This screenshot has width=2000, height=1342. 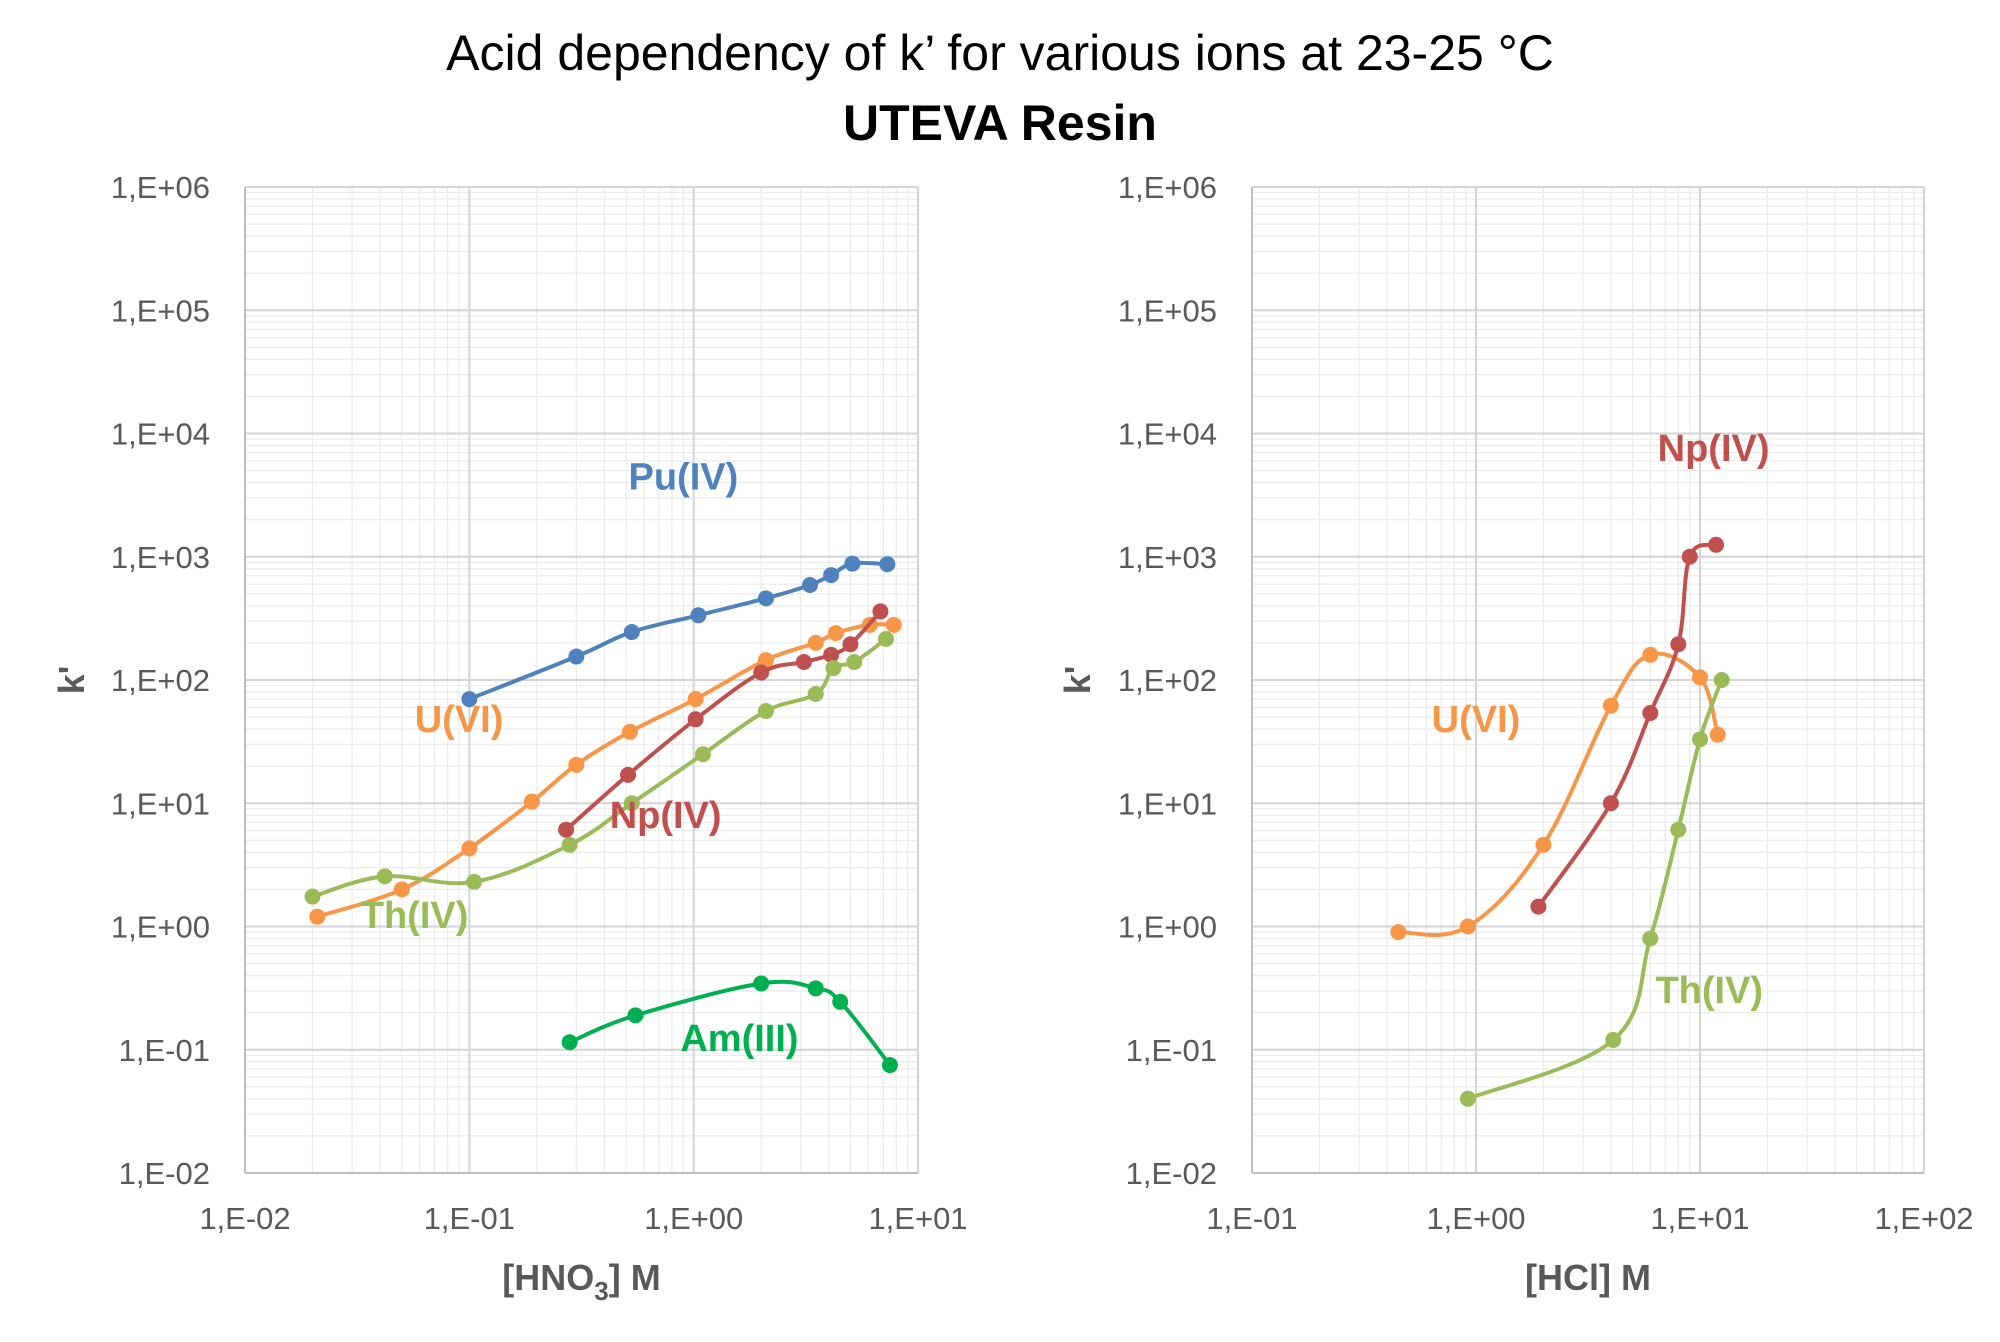 What do you see at coordinates (1699, 1218) in the screenshot?
I see `x-tick-label: 1,E+01` at bounding box center [1699, 1218].